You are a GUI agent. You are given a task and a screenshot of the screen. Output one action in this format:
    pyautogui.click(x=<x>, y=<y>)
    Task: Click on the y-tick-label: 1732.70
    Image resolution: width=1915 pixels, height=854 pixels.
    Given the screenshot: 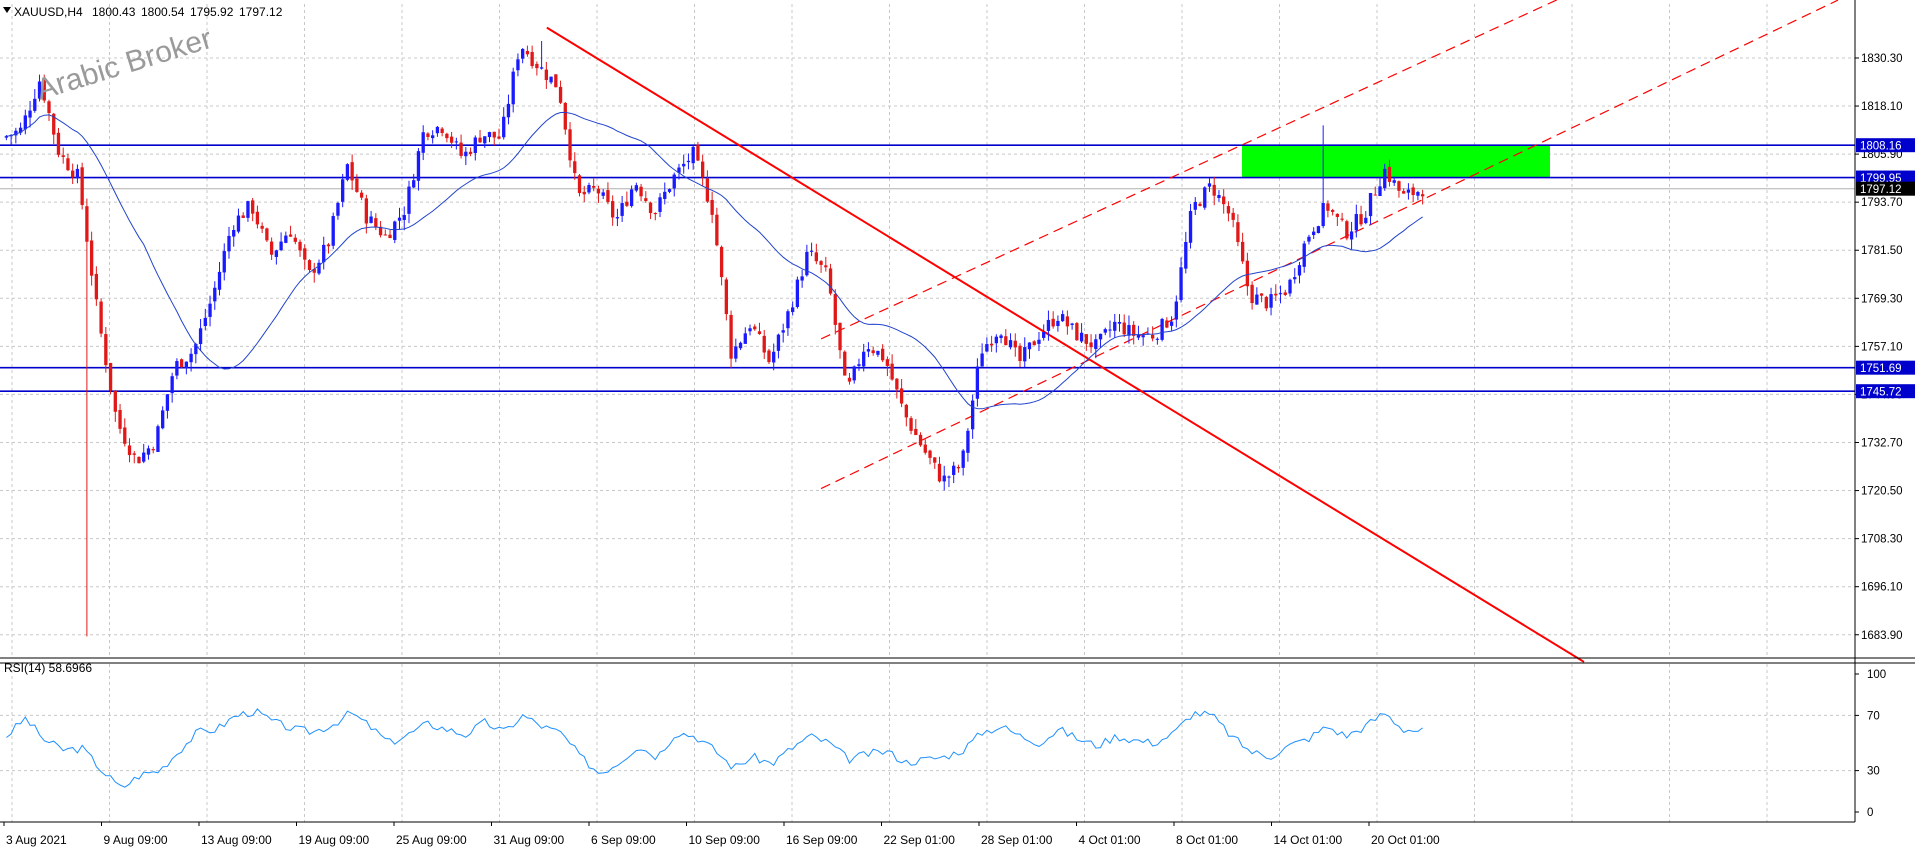 What is the action you would take?
    pyautogui.click(x=1882, y=443)
    